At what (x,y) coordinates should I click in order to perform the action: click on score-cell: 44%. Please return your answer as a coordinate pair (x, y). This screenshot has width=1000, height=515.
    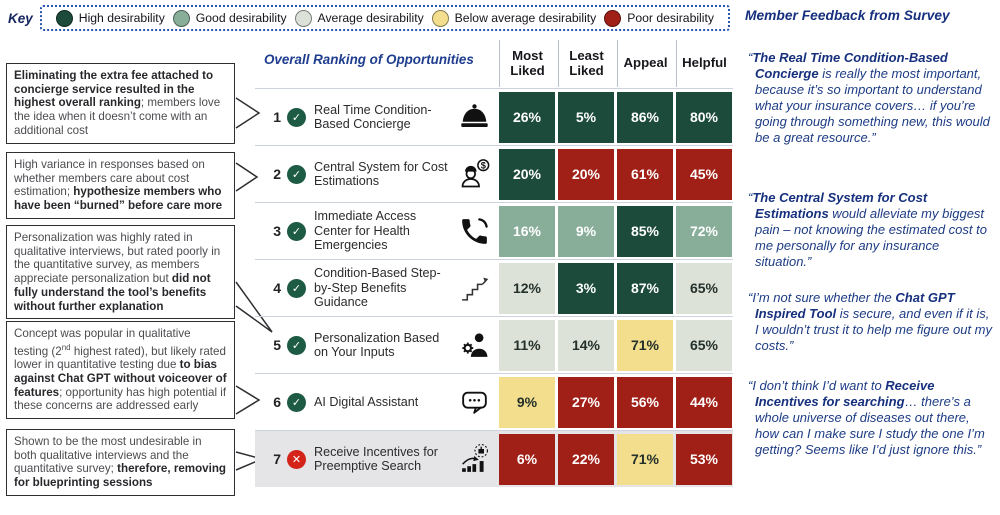
    Looking at the image, I should click on (704, 402).